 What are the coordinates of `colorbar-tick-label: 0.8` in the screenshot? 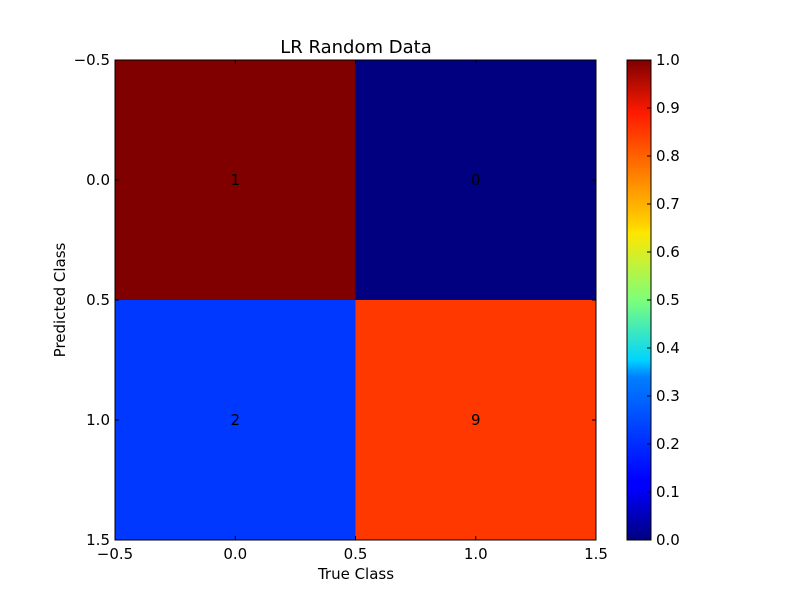 It's located at (668, 156).